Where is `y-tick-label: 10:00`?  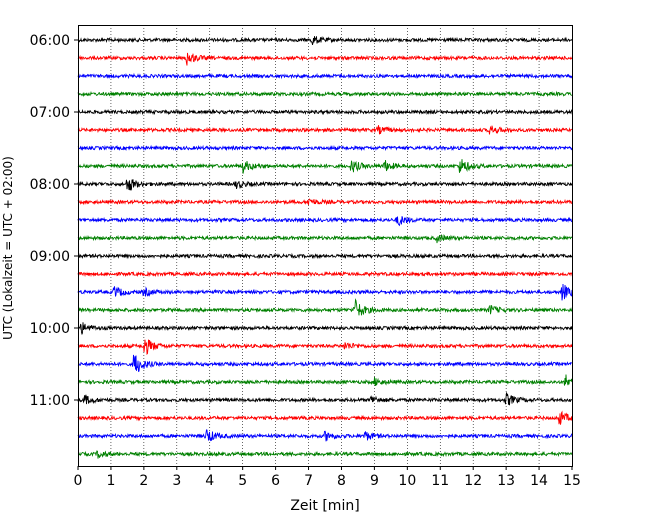
y-tick-label: 10:00 is located at coordinates (50, 329).